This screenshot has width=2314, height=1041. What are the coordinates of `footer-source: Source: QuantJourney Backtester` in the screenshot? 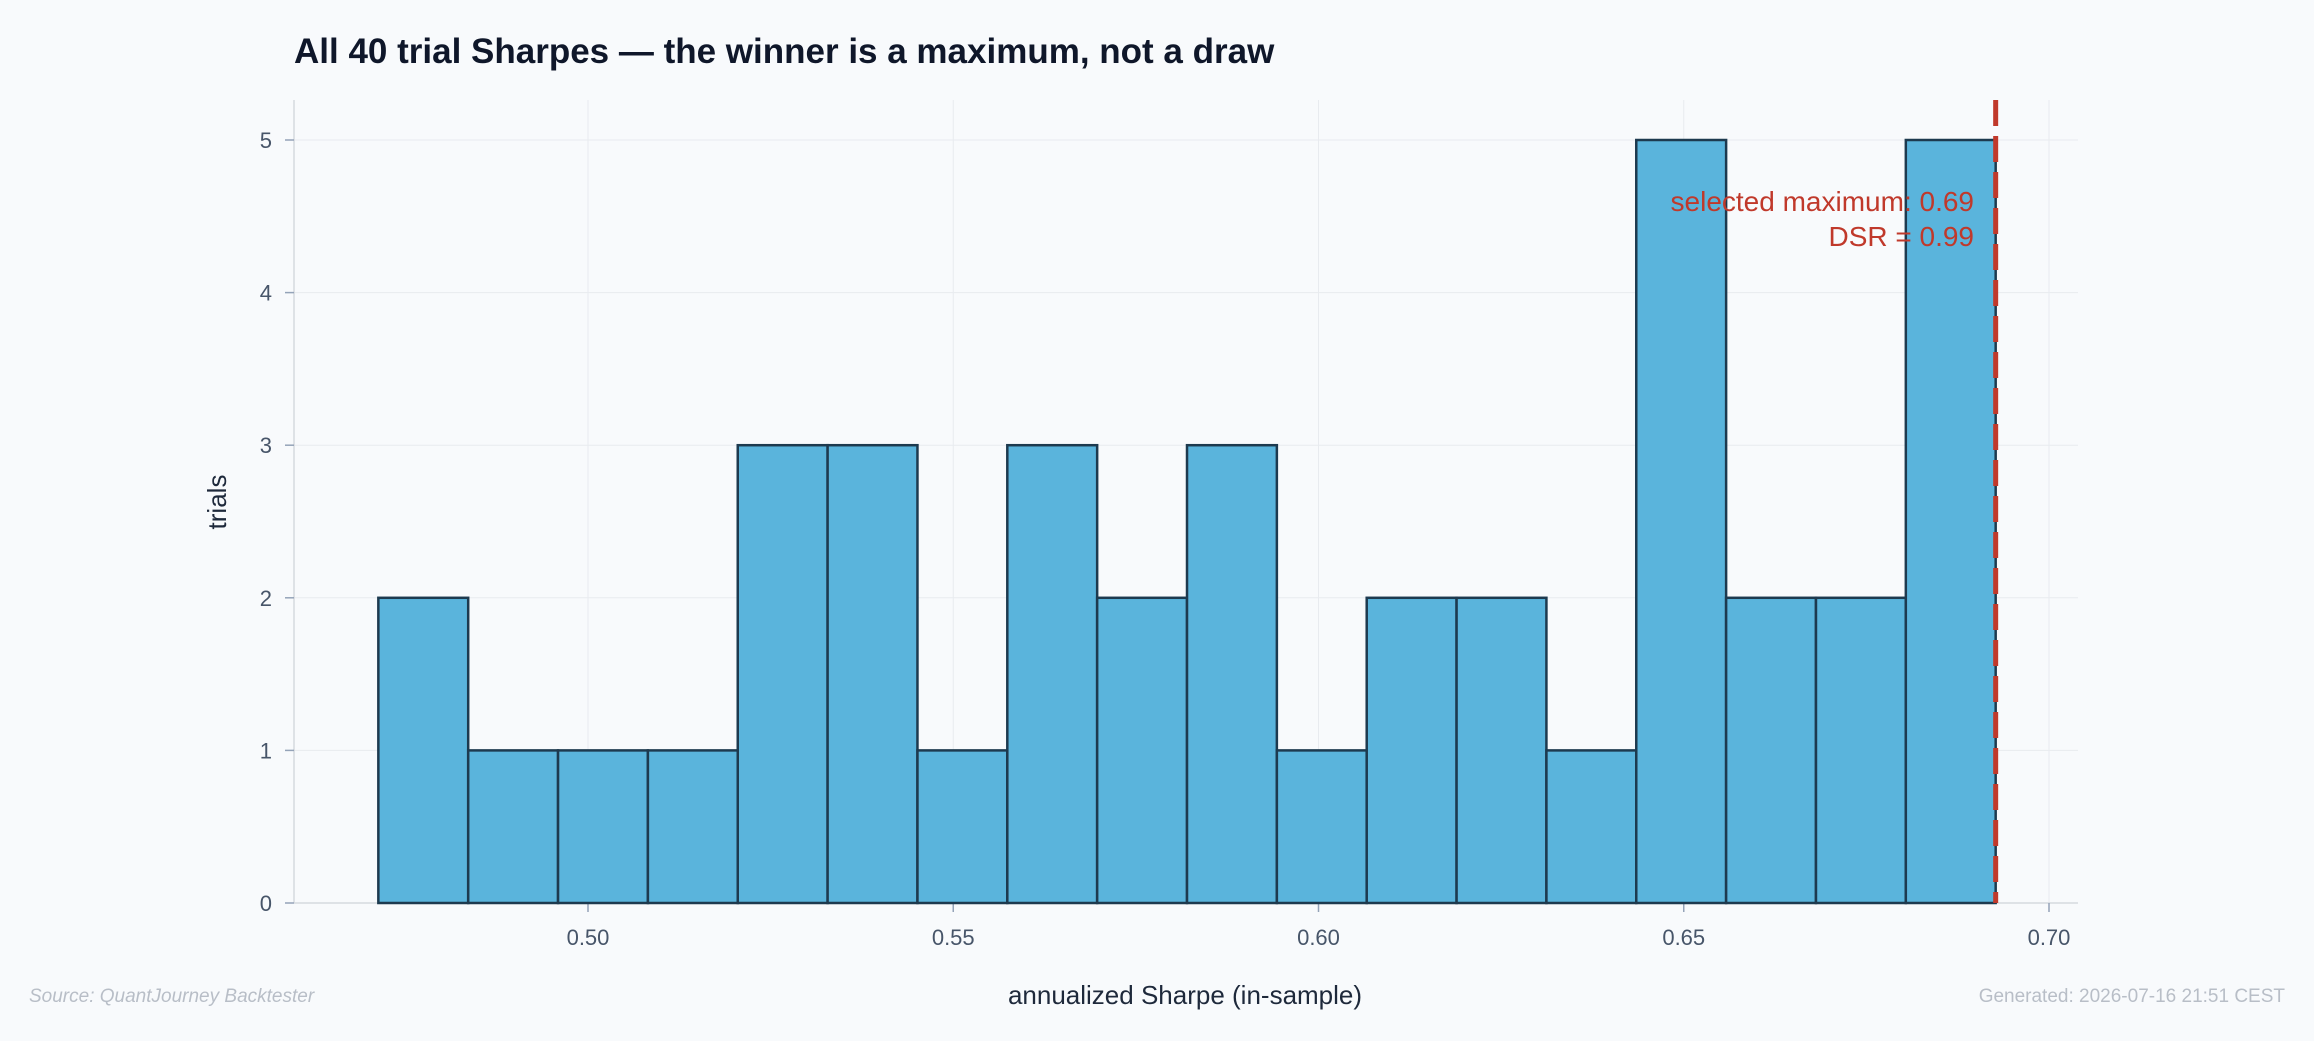 It's located at (172, 996).